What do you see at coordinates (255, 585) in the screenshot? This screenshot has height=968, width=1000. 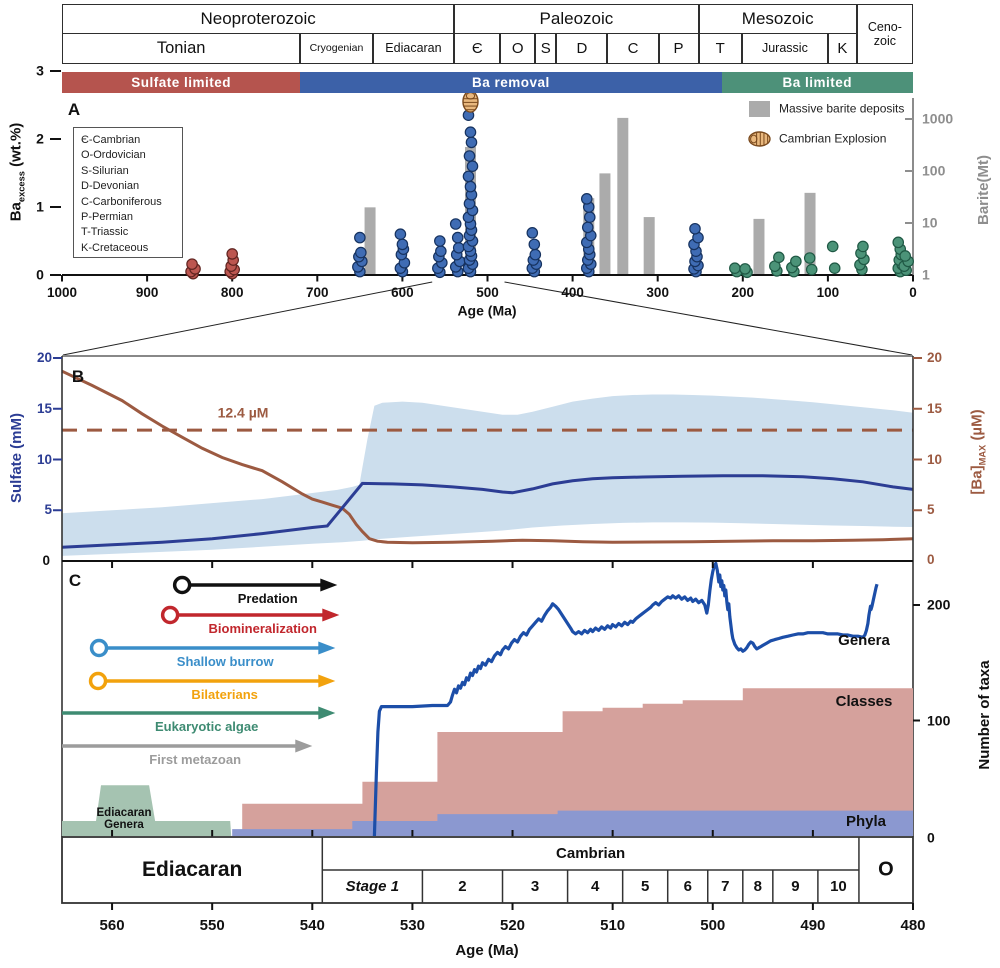 I see `event-arrow-predation` at bounding box center [255, 585].